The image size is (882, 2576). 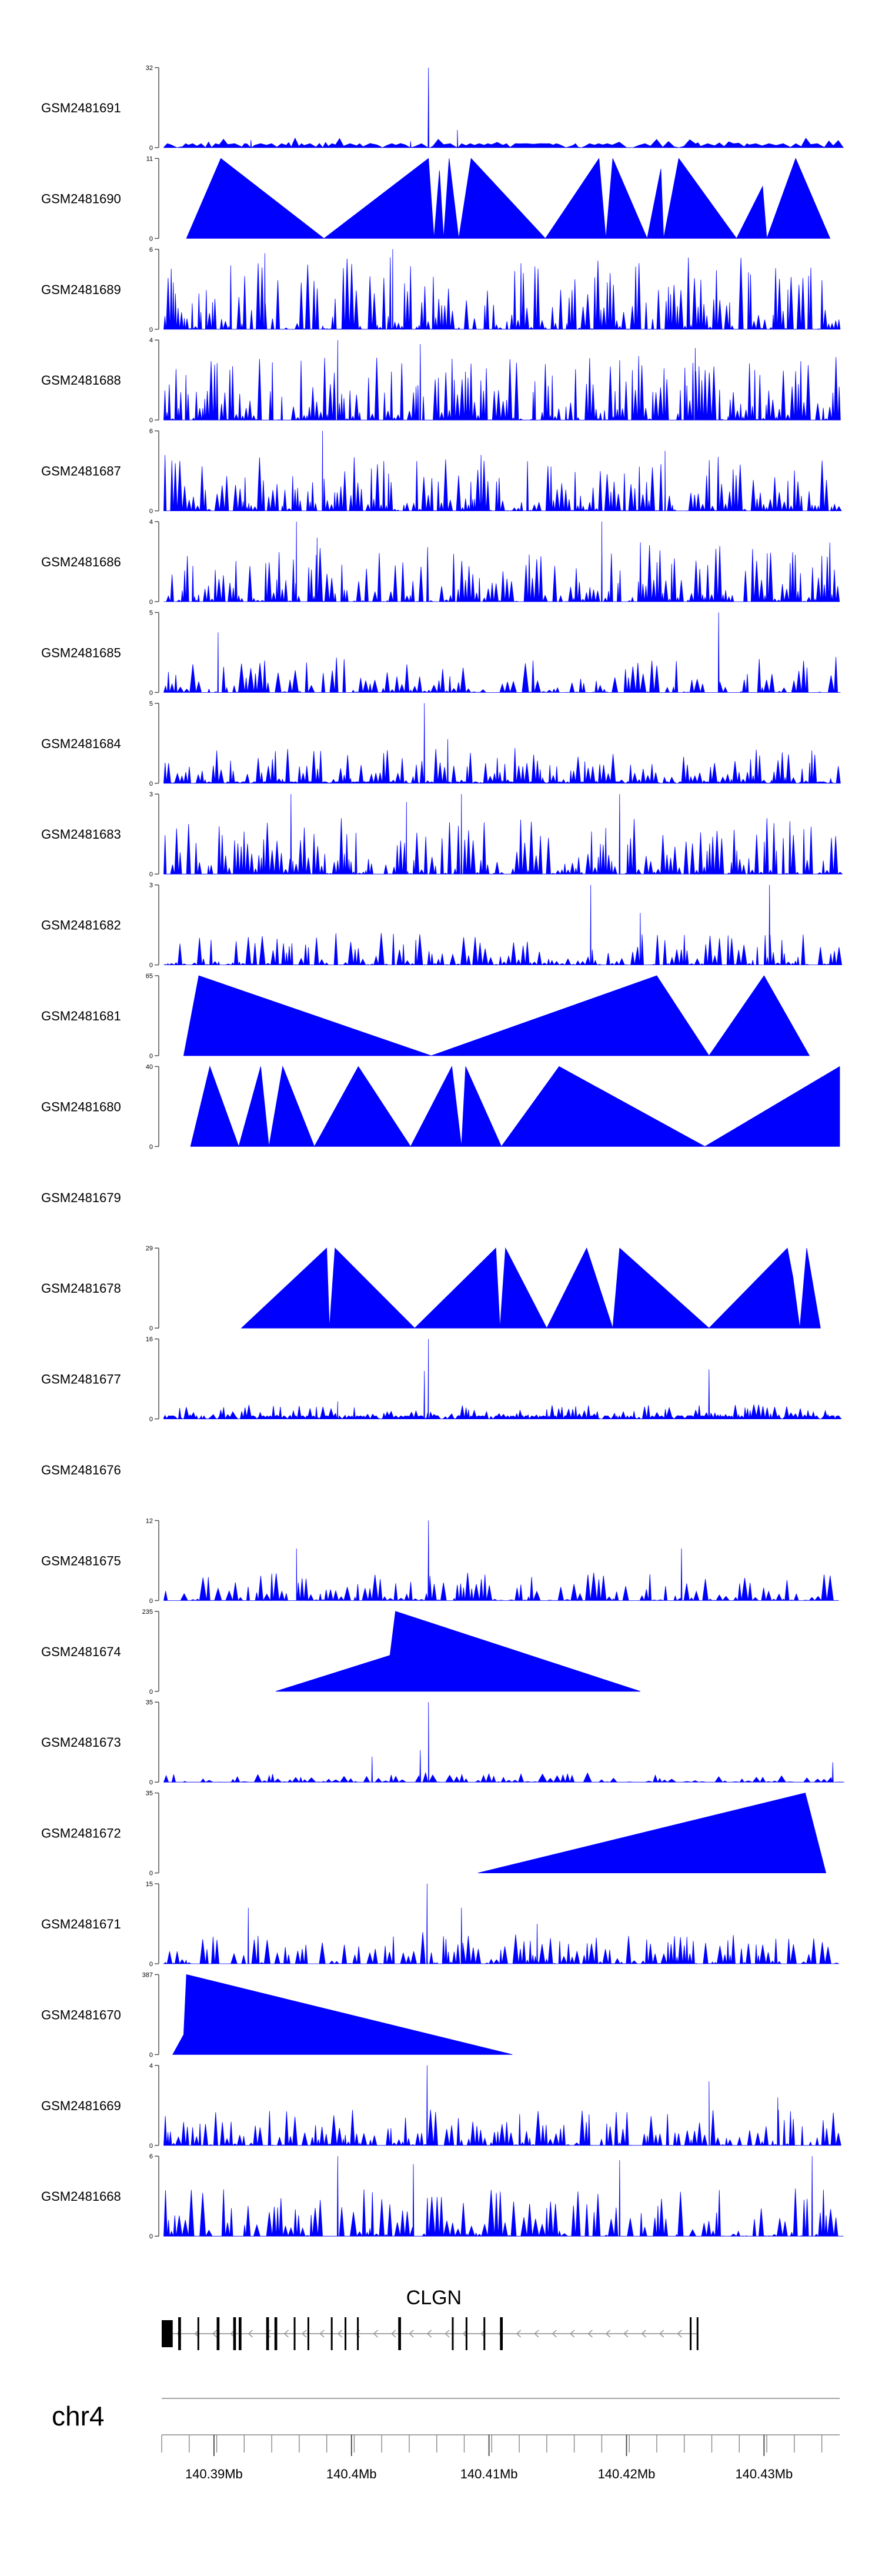 I want to click on track-GSM2481672: GSM2481672 35 0, so click(x=434, y=1833).